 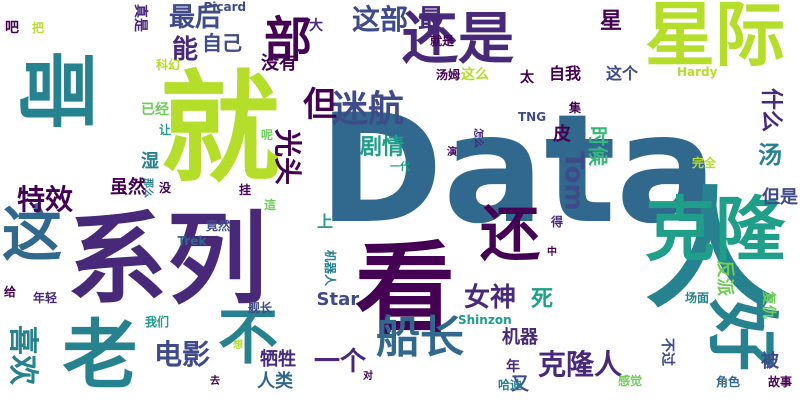 I want to click on cloud-word-word-4: 人, so click(x=710, y=250).